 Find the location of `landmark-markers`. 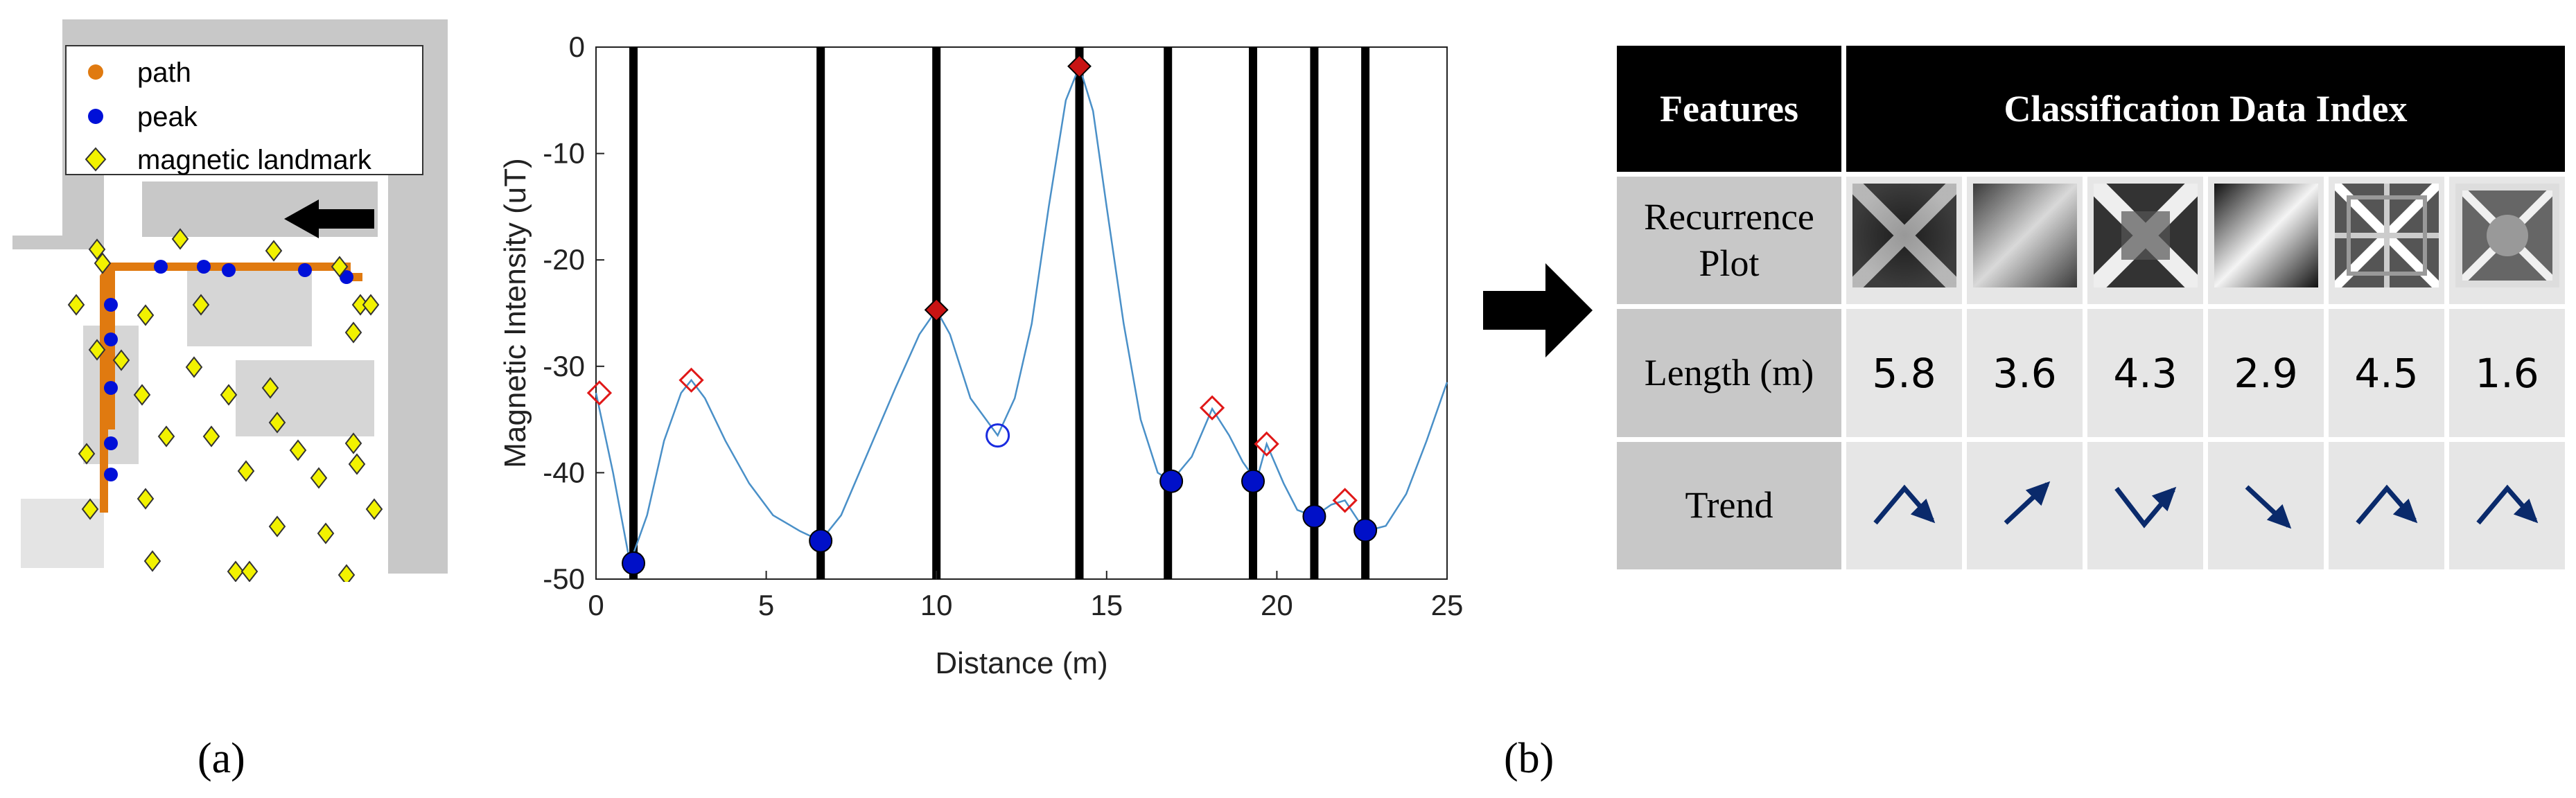

landmark-markers is located at coordinates (225, 405).